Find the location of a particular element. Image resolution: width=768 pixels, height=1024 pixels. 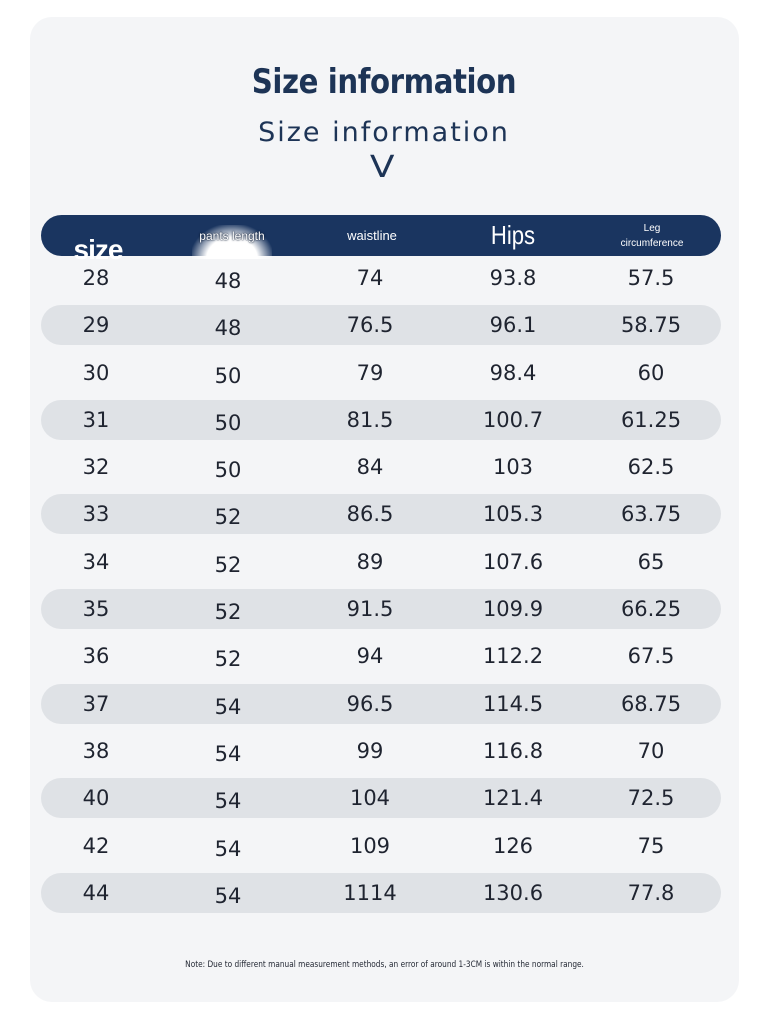

cell-size: 35 is located at coordinates (96, 609).